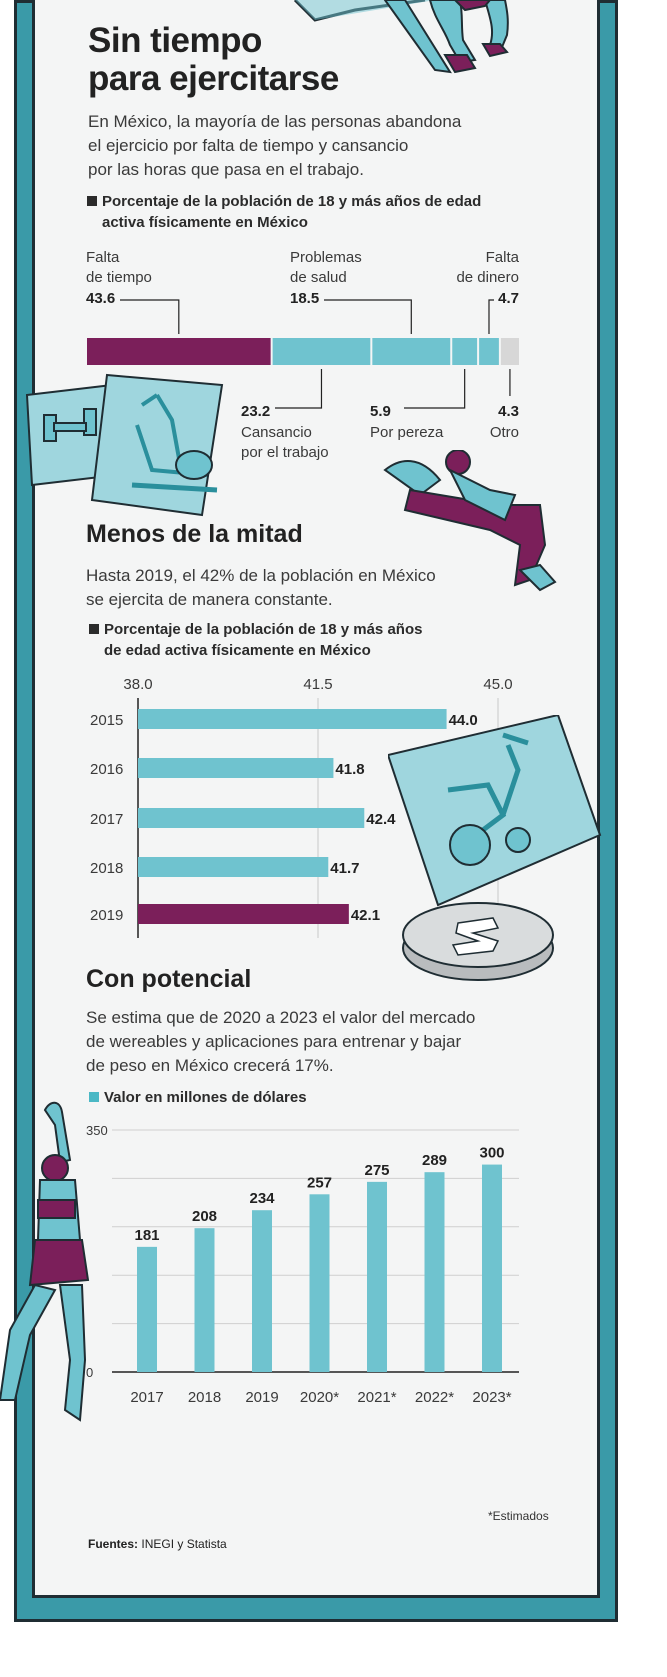  I want to click on spin-bike-illustration, so click(495, 811).